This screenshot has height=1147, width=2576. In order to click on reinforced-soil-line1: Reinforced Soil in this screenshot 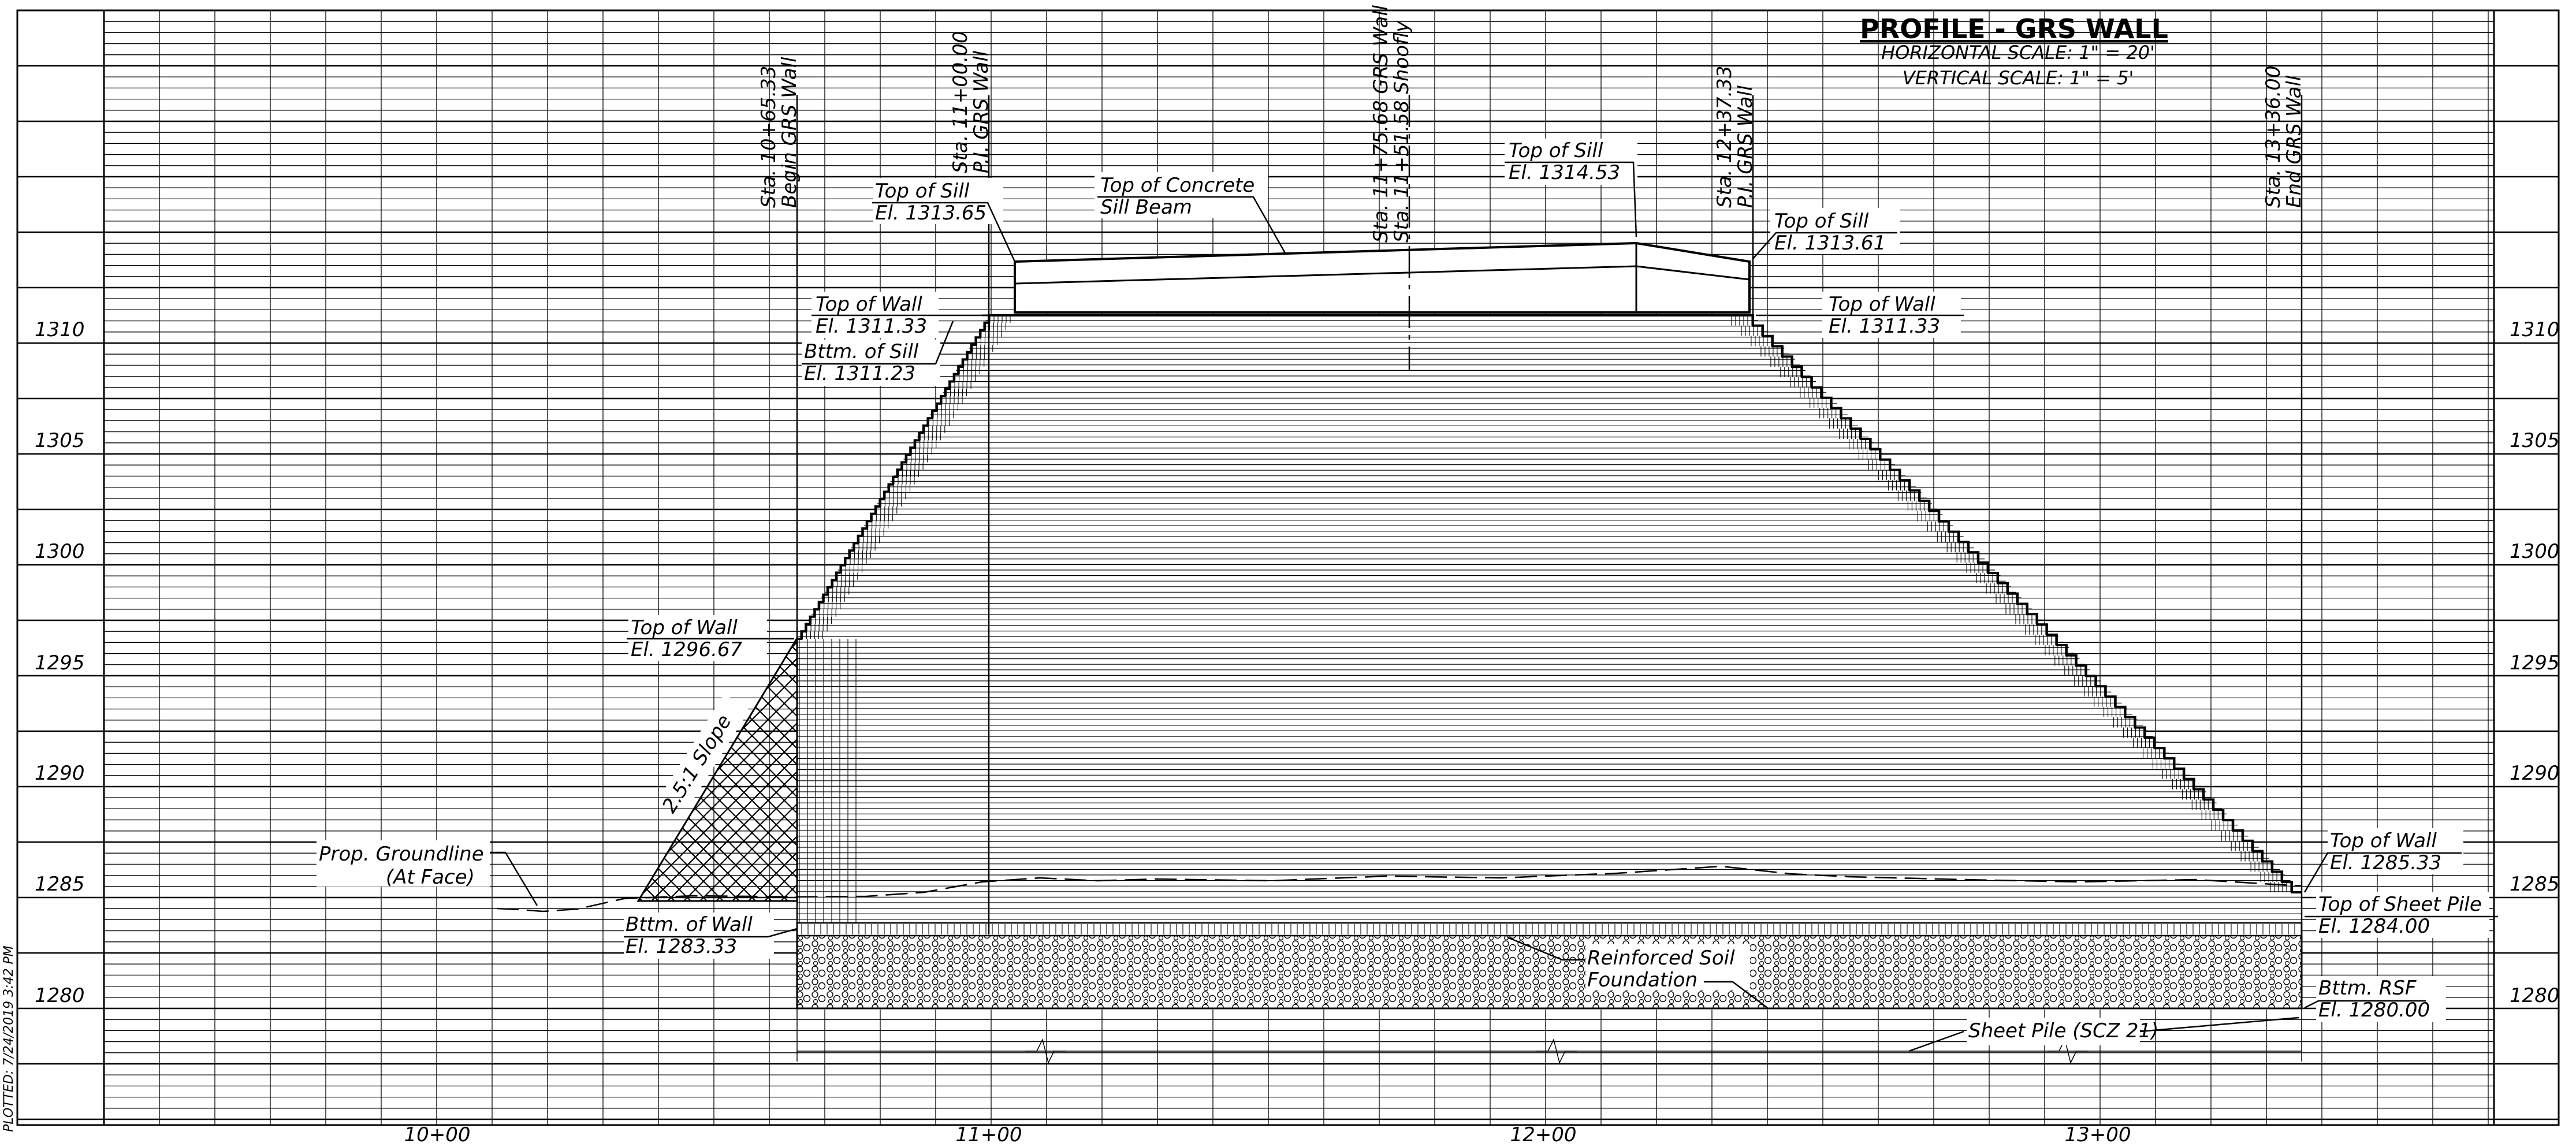, I will do `click(1661, 958)`.